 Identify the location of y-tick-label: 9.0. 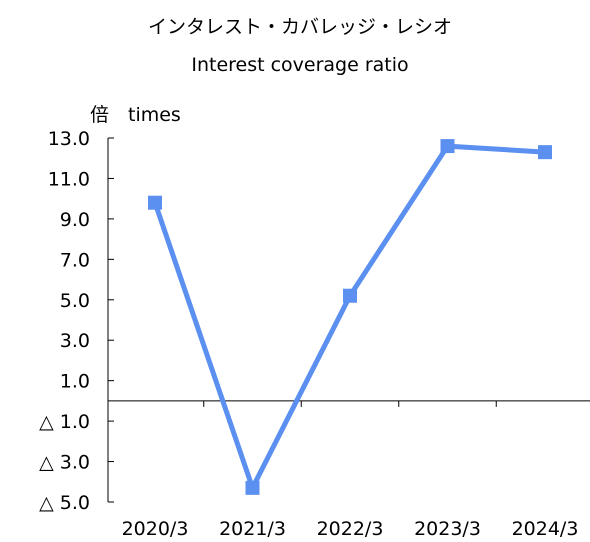
(75, 220).